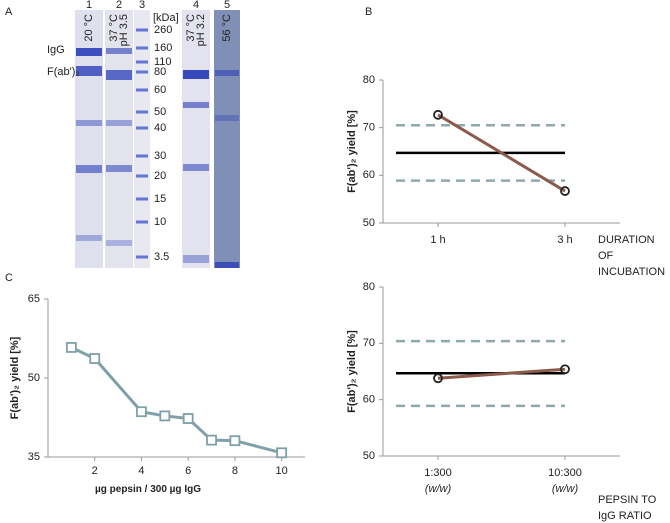 This screenshot has width=670, height=523. Describe the element at coordinates (227, 5) in the screenshot. I see `lane-number: 5` at that location.